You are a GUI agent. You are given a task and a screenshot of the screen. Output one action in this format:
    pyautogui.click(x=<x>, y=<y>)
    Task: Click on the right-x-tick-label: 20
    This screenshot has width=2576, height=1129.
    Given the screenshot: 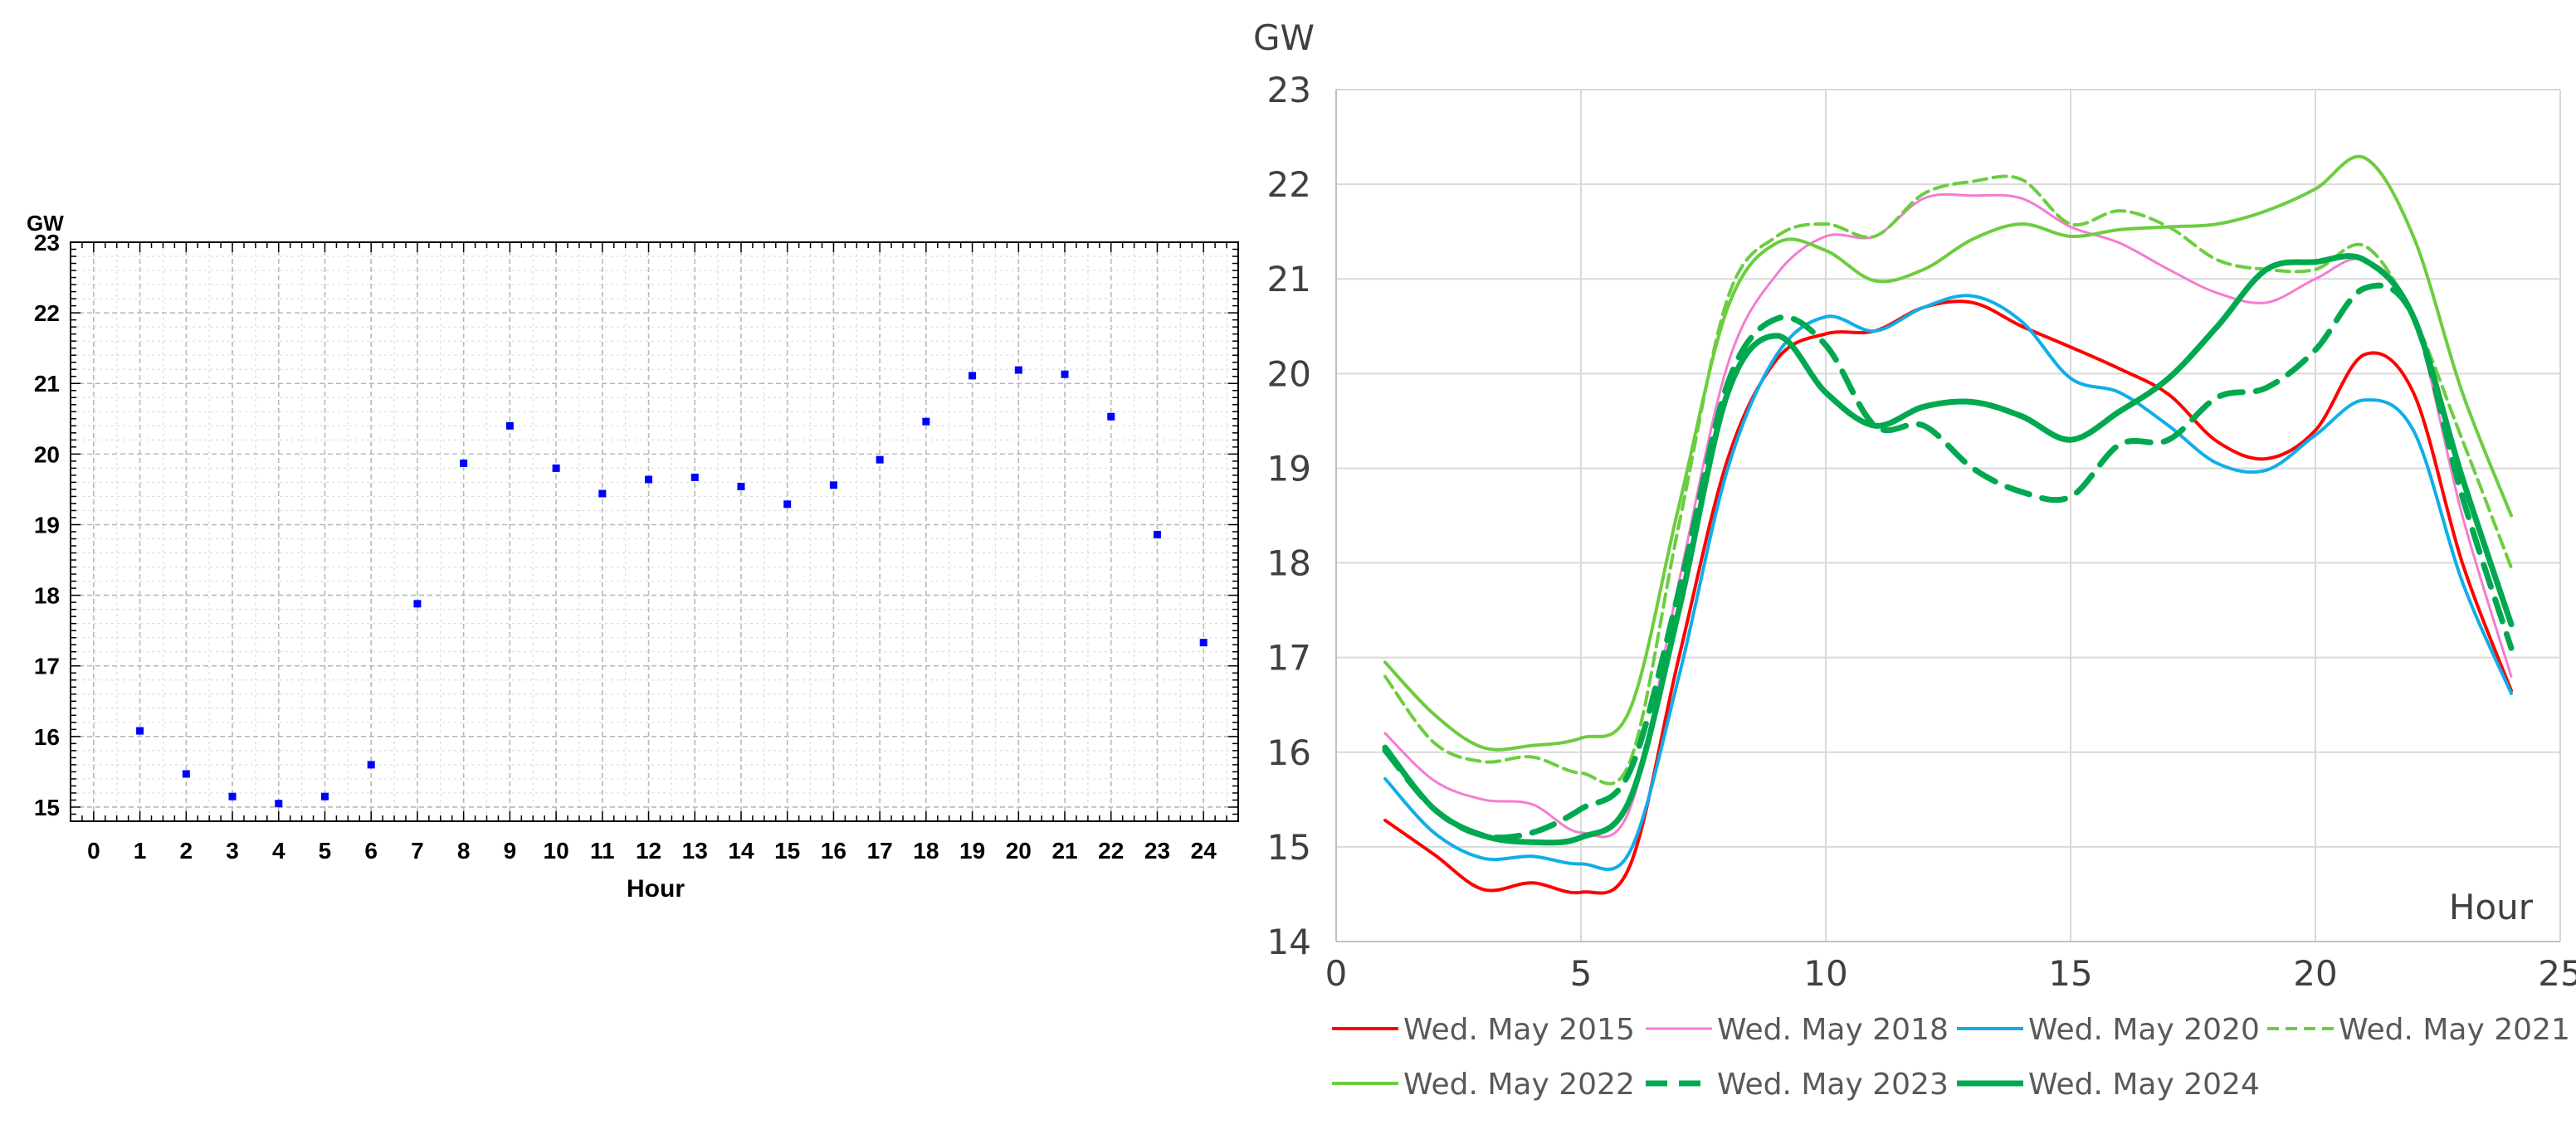 What is the action you would take?
    pyautogui.click(x=2315, y=973)
    